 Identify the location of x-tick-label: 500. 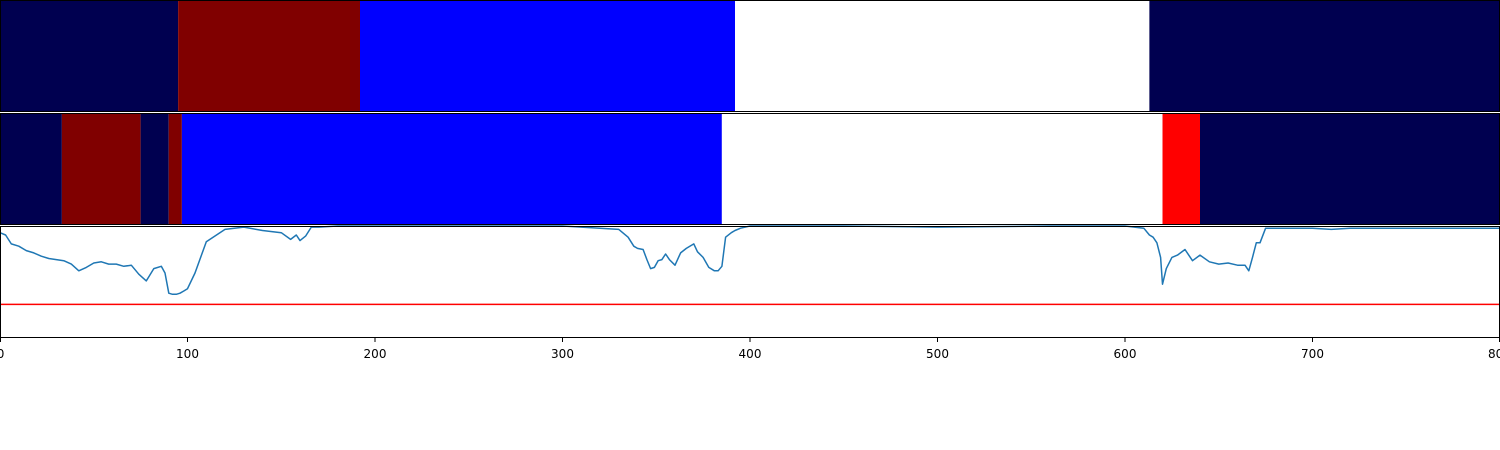
(937, 354).